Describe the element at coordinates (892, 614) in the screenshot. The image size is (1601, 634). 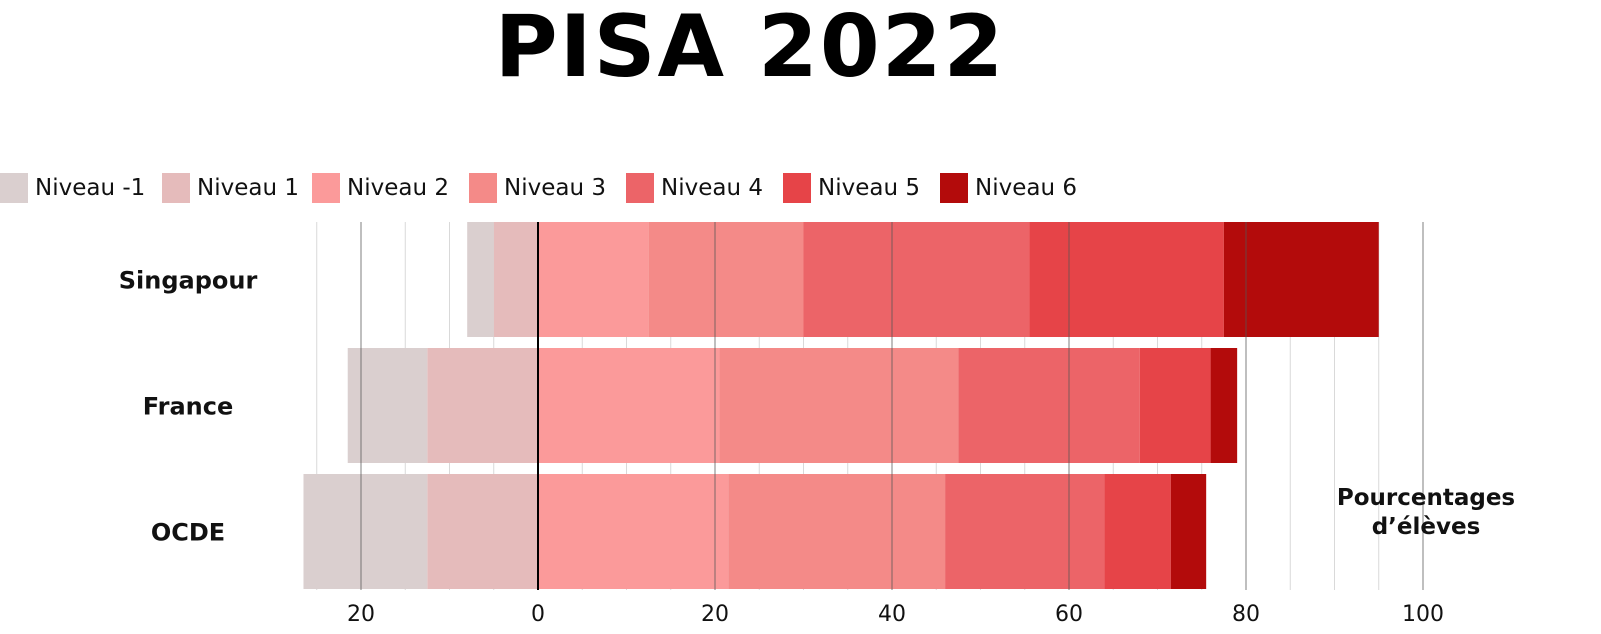
I see `x-tick-label: 40` at that location.